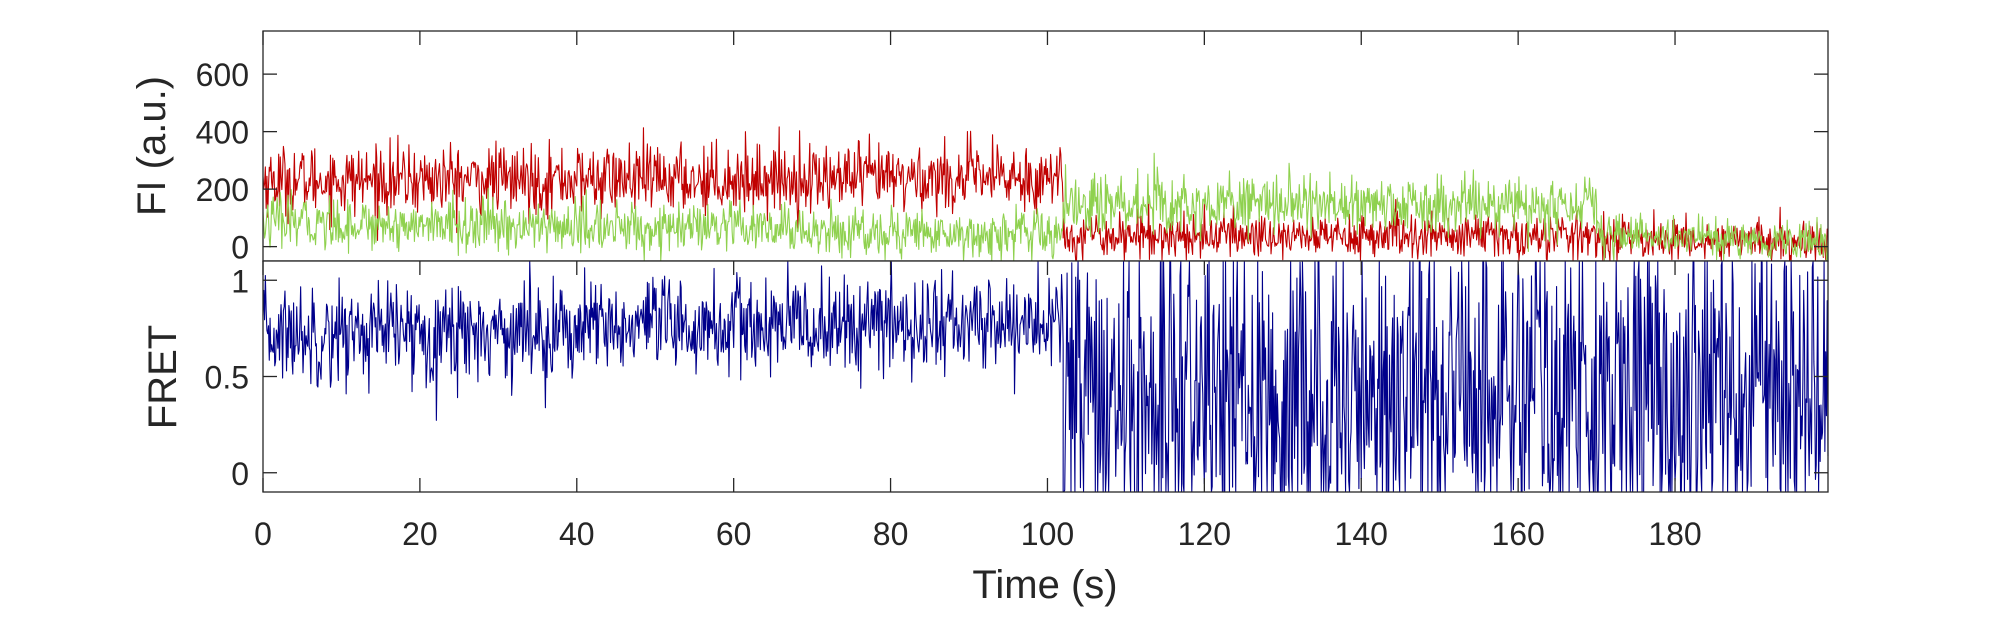  What do you see at coordinates (734, 534) in the screenshot?
I see `time-x-tick-label: 60` at bounding box center [734, 534].